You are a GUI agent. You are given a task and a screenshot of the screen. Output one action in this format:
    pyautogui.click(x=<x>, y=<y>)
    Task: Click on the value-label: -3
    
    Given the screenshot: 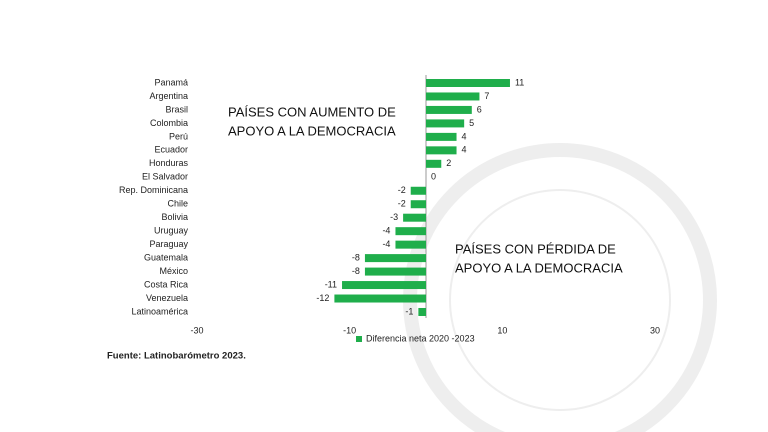 What is the action you would take?
    pyautogui.click(x=394, y=217)
    